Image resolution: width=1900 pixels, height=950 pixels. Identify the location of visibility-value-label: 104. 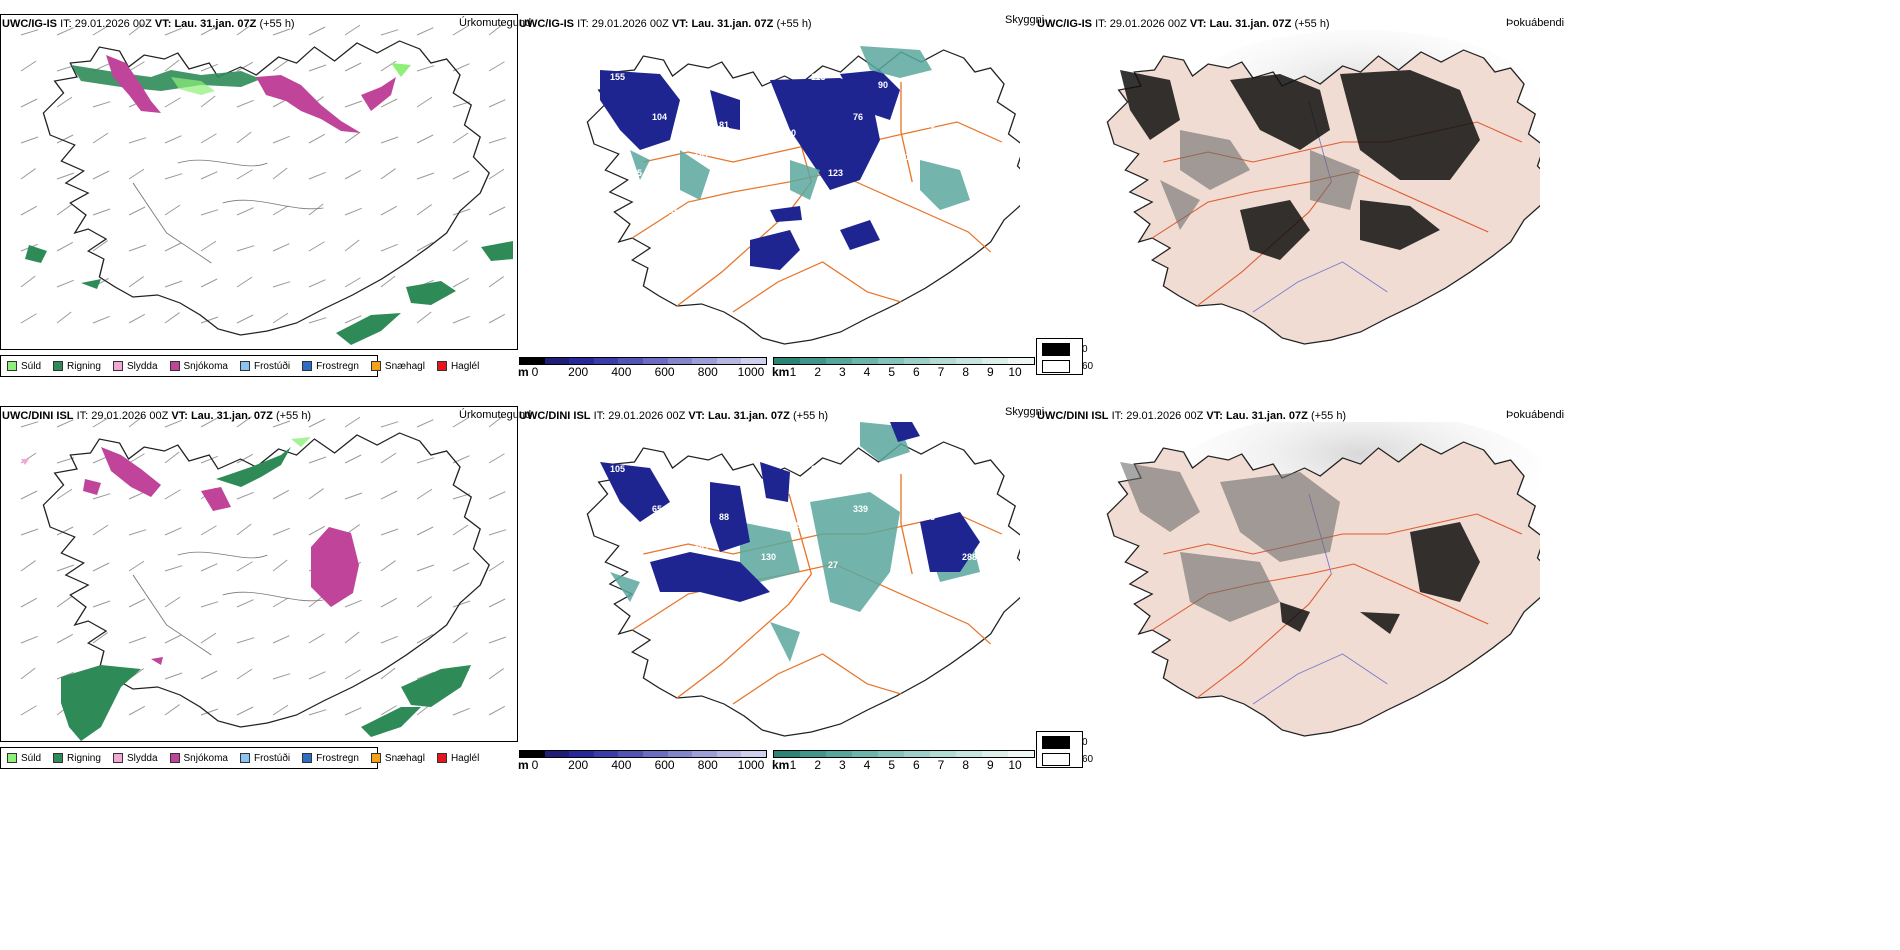
(659, 117).